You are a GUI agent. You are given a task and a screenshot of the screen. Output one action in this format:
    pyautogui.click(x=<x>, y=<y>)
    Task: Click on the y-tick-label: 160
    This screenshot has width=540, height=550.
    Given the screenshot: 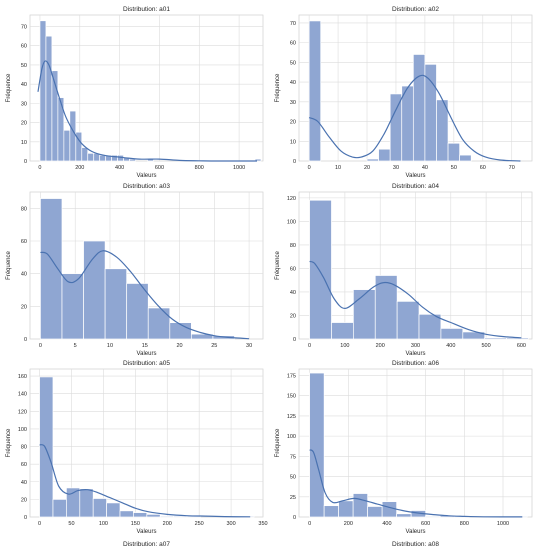 What is the action you would take?
    pyautogui.click(x=22, y=377)
    